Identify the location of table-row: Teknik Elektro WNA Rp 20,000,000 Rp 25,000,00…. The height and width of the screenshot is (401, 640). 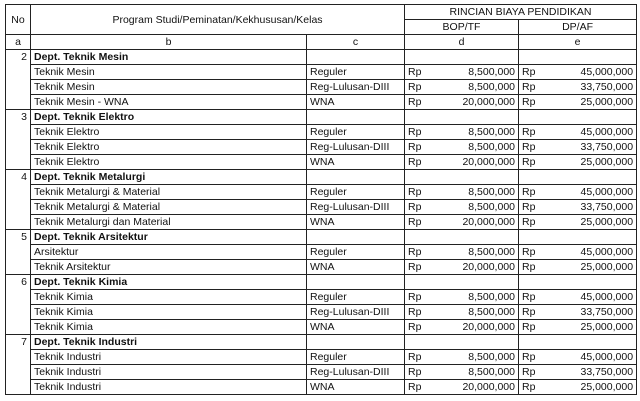
(322, 162).